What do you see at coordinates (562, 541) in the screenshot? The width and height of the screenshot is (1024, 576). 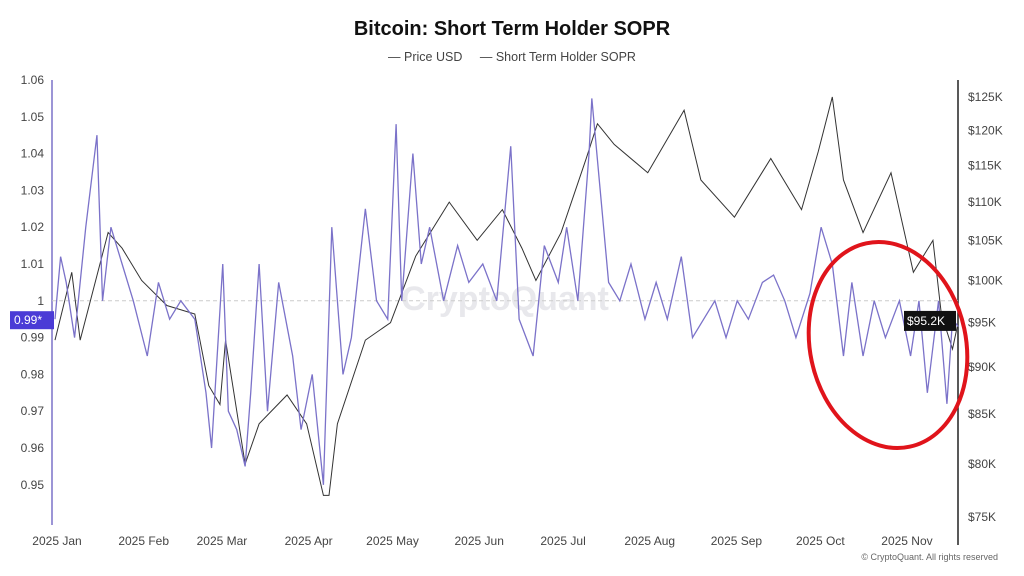 I see `x-tick: 2025 Jul` at bounding box center [562, 541].